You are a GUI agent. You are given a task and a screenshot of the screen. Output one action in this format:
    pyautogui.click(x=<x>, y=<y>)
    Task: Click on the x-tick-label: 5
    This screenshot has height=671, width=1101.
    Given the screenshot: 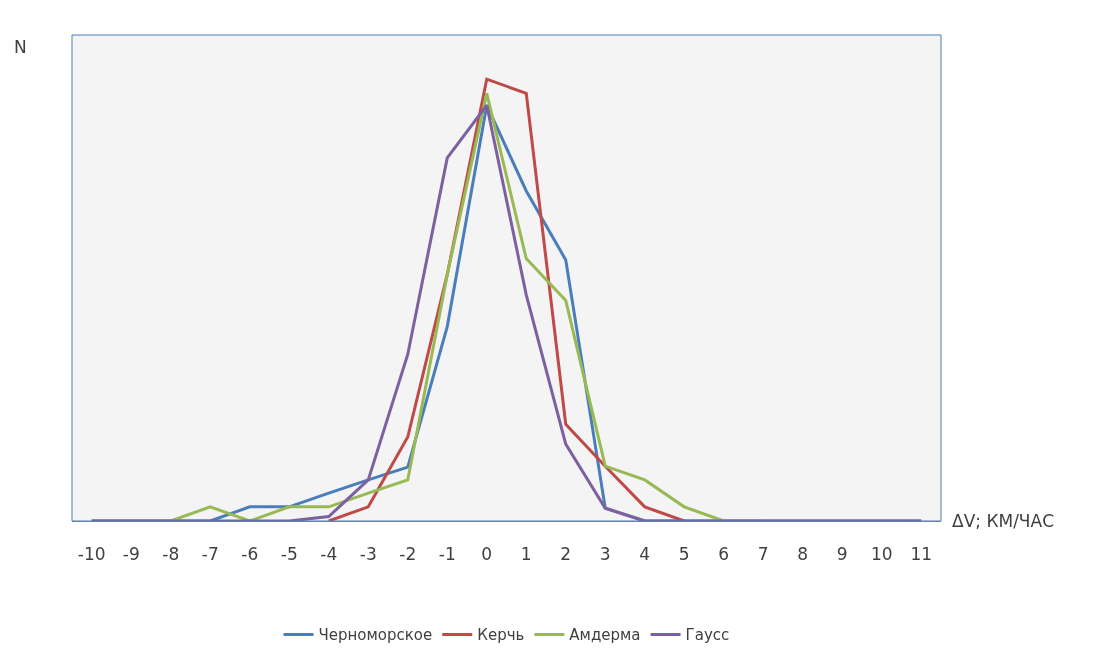 What is the action you would take?
    pyautogui.click(x=684, y=554)
    